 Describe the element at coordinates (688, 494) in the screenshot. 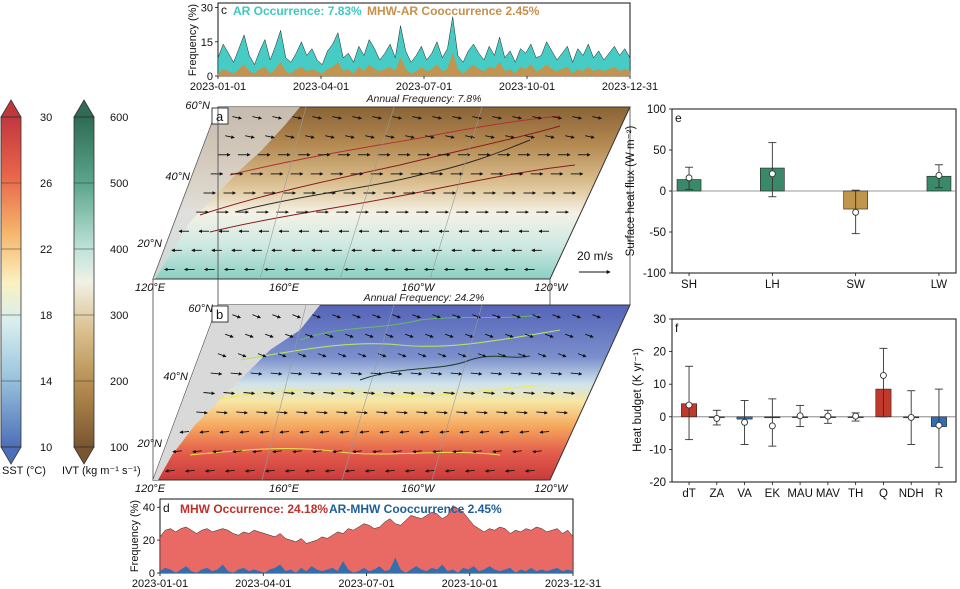

I see `panel-f-xtick-label: dT` at that location.